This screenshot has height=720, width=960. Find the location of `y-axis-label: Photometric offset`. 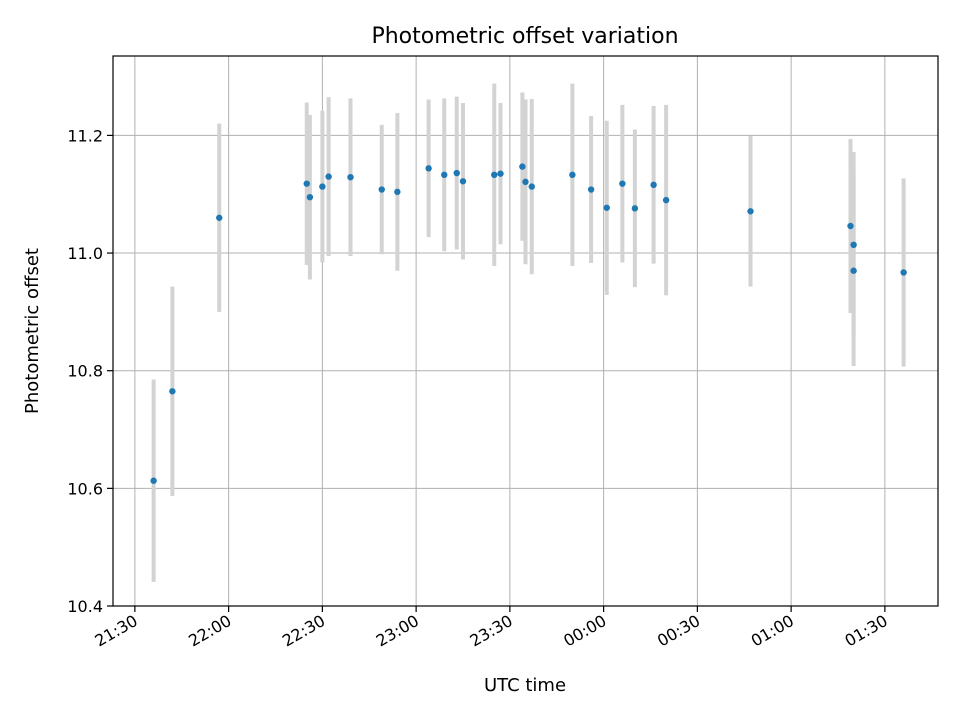

y-axis-label: Photometric offset is located at coordinates (32, 331).